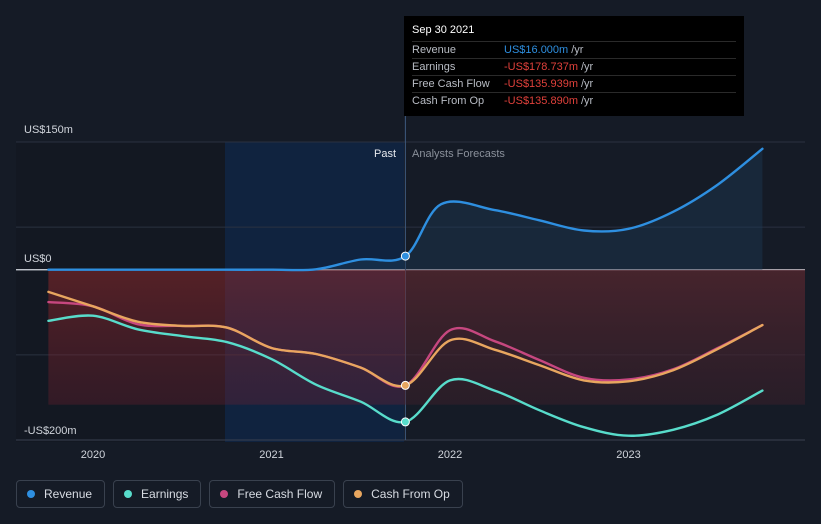  I want to click on negative-area-past, so click(227, 337).